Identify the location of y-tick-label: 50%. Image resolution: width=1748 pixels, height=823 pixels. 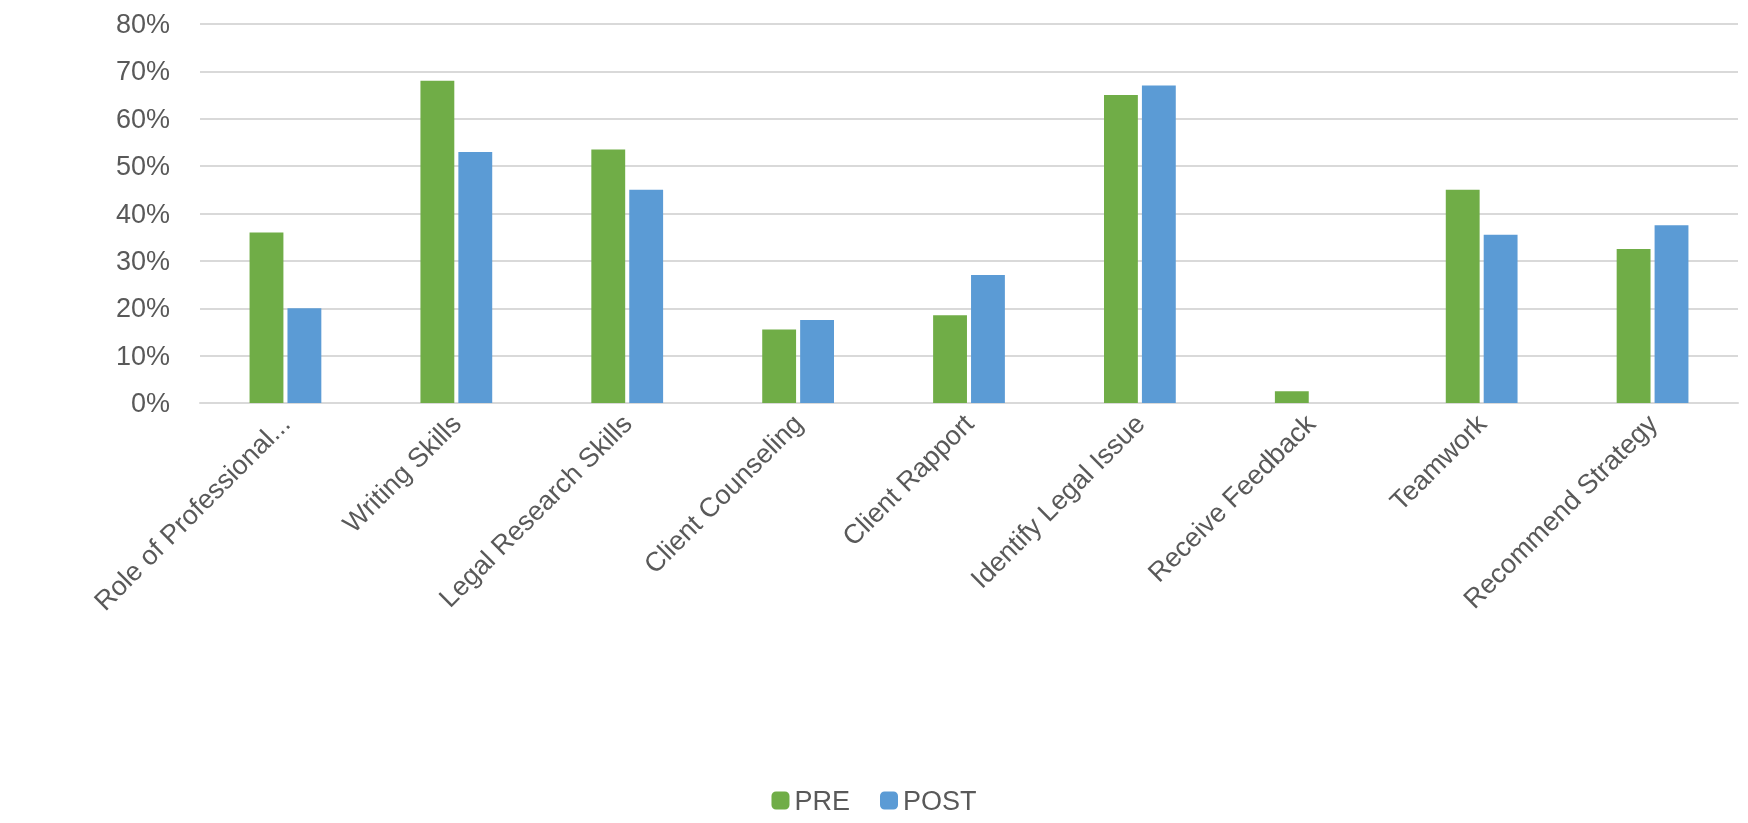
(142, 166).